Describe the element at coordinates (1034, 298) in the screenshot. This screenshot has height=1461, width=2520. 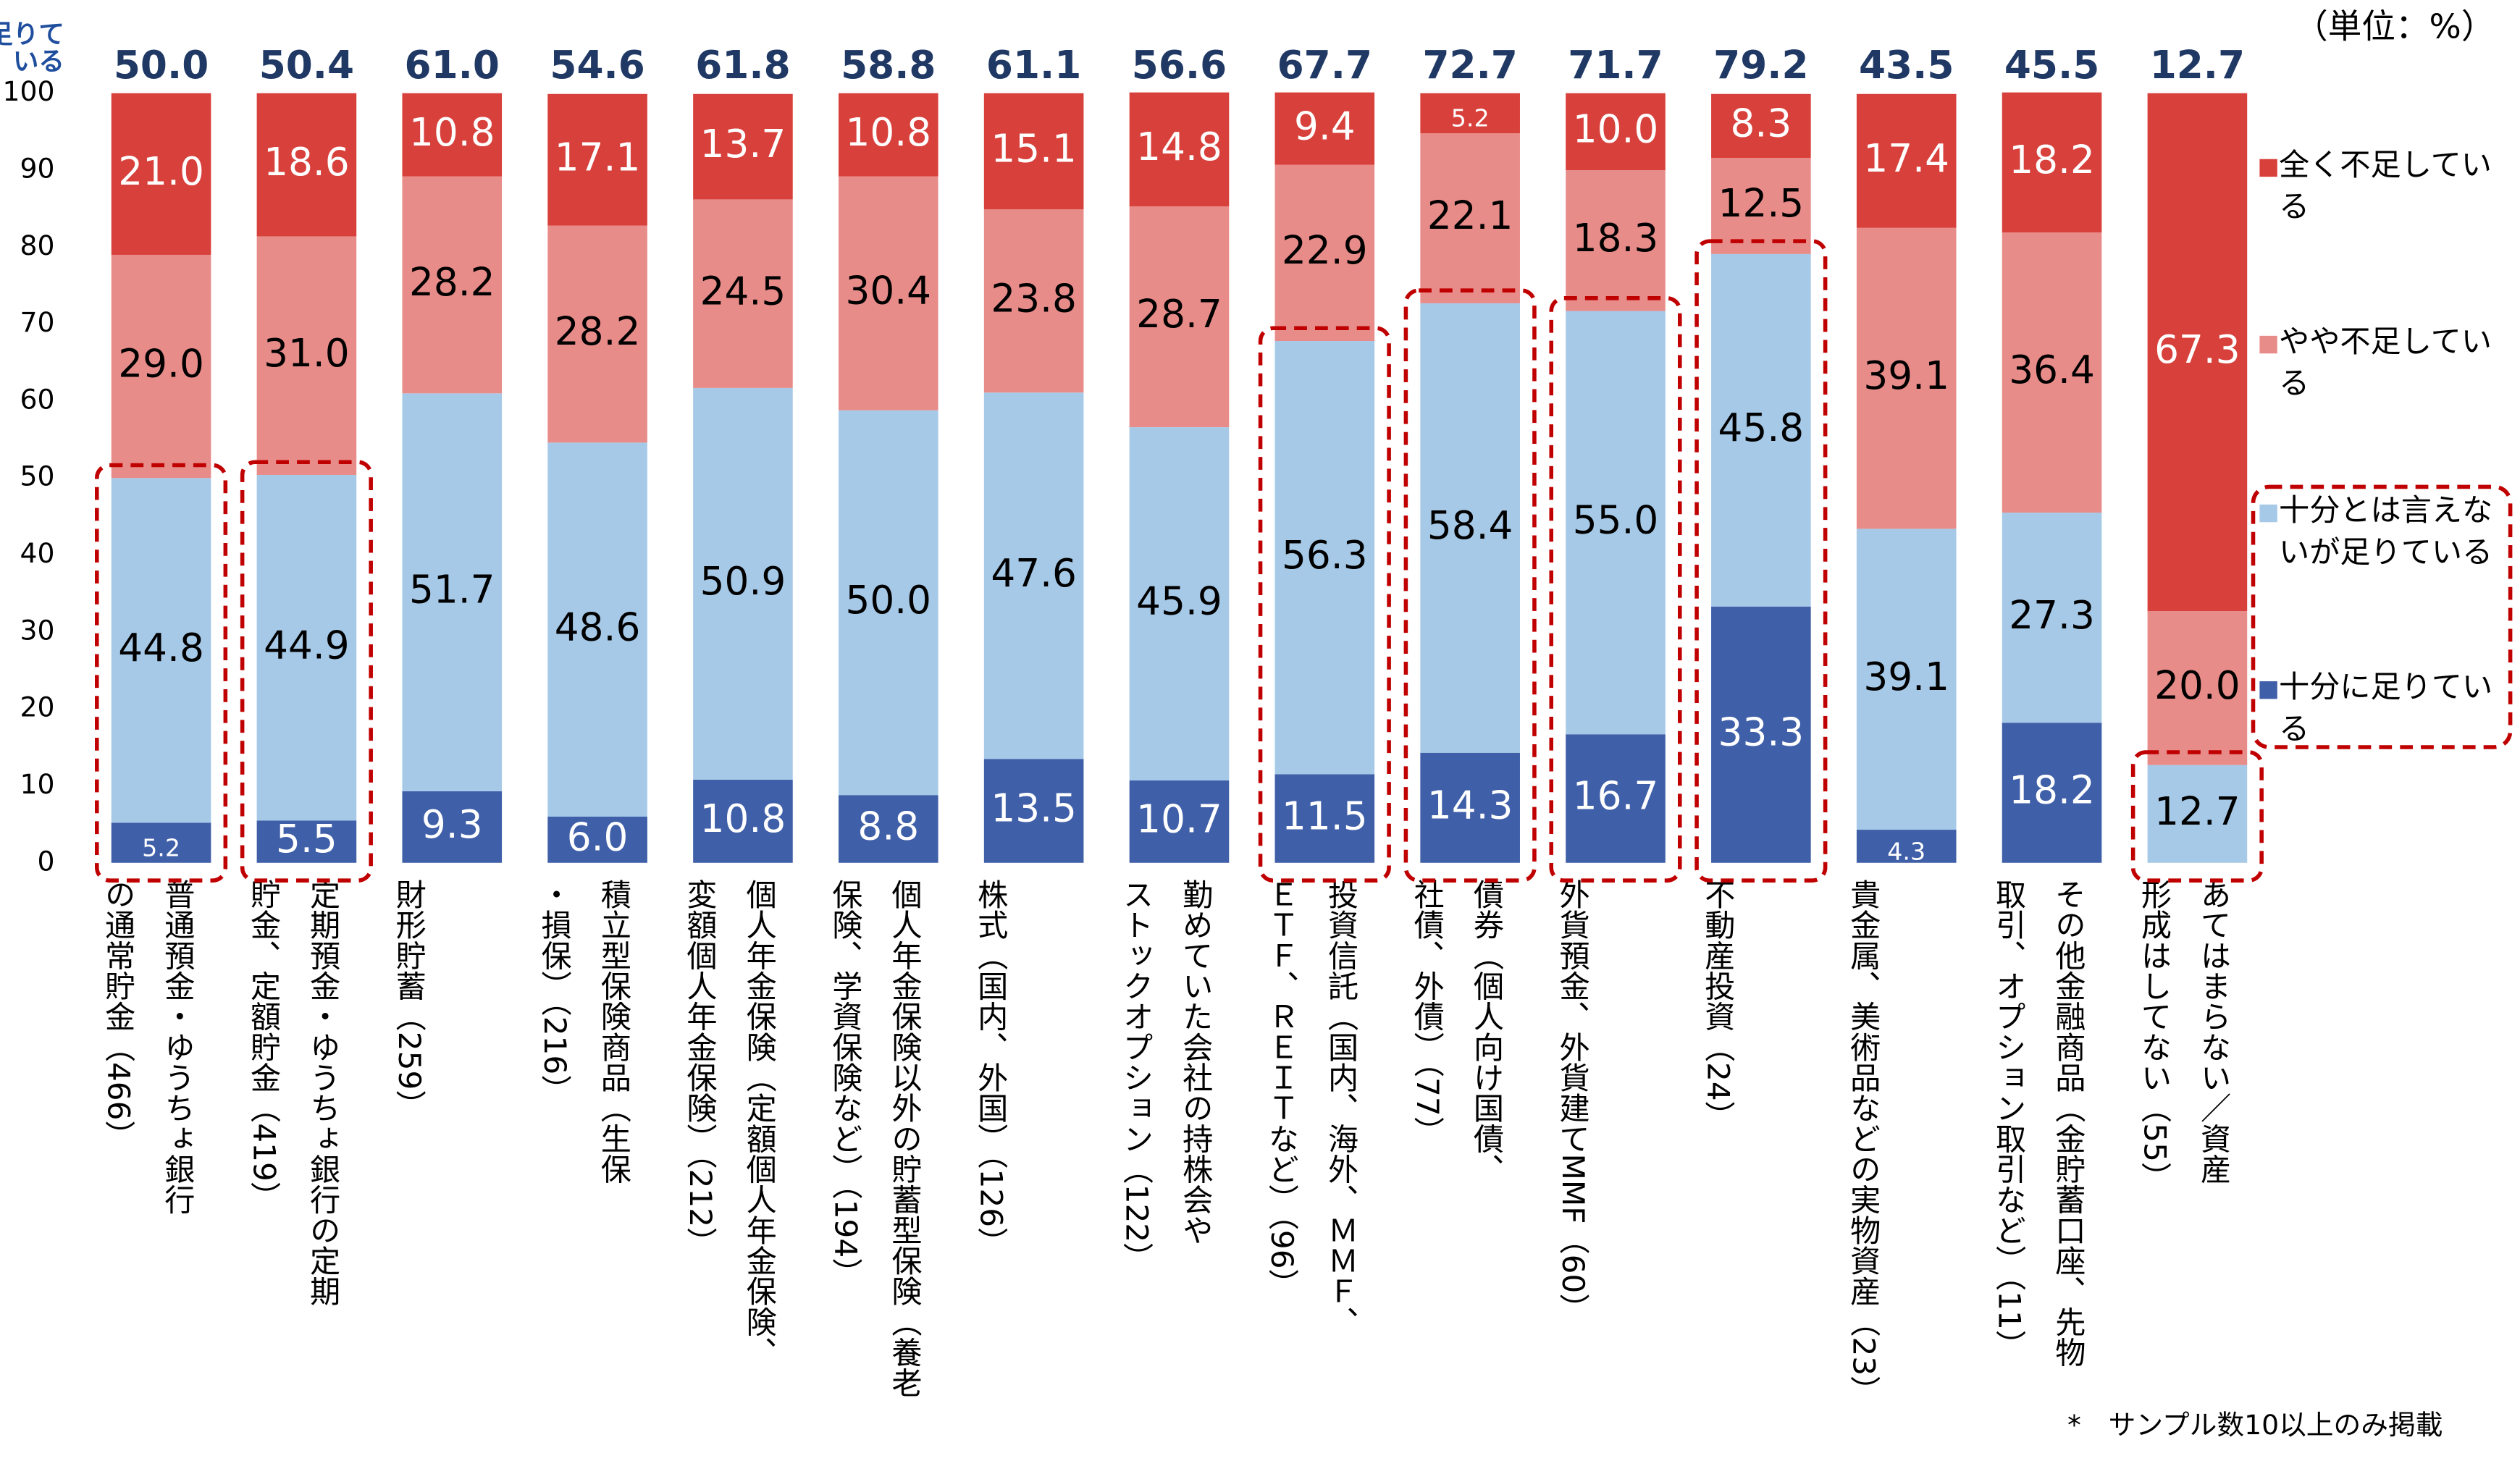
I see `data-label: 23.8` at that location.